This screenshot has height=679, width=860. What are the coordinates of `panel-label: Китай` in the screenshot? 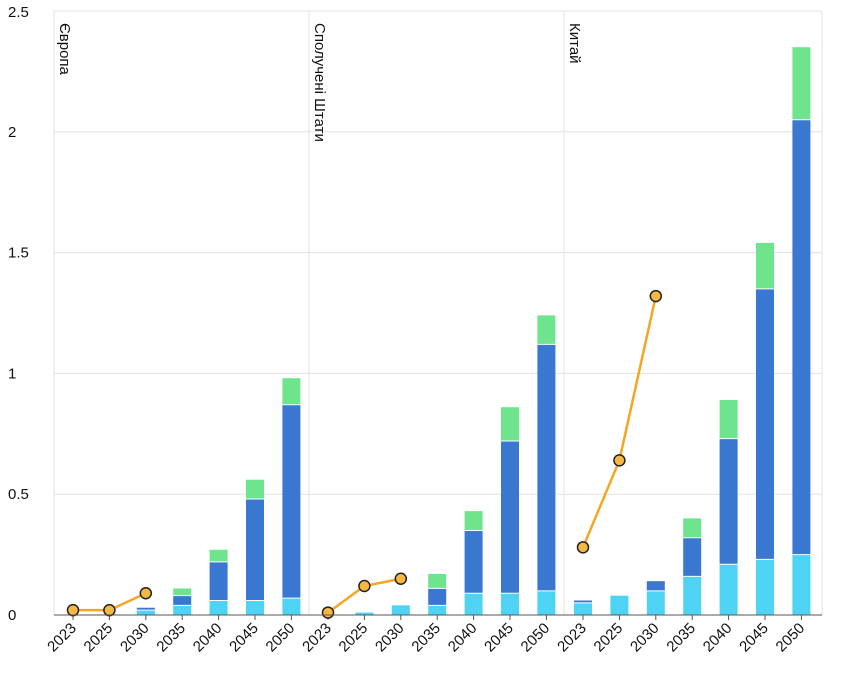 It's located at (574, 43).